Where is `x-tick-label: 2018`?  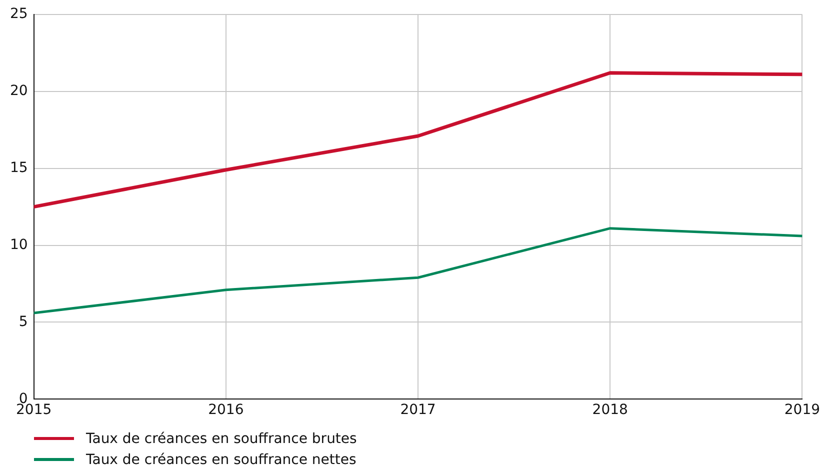
x-tick-label: 2018 is located at coordinates (610, 410).